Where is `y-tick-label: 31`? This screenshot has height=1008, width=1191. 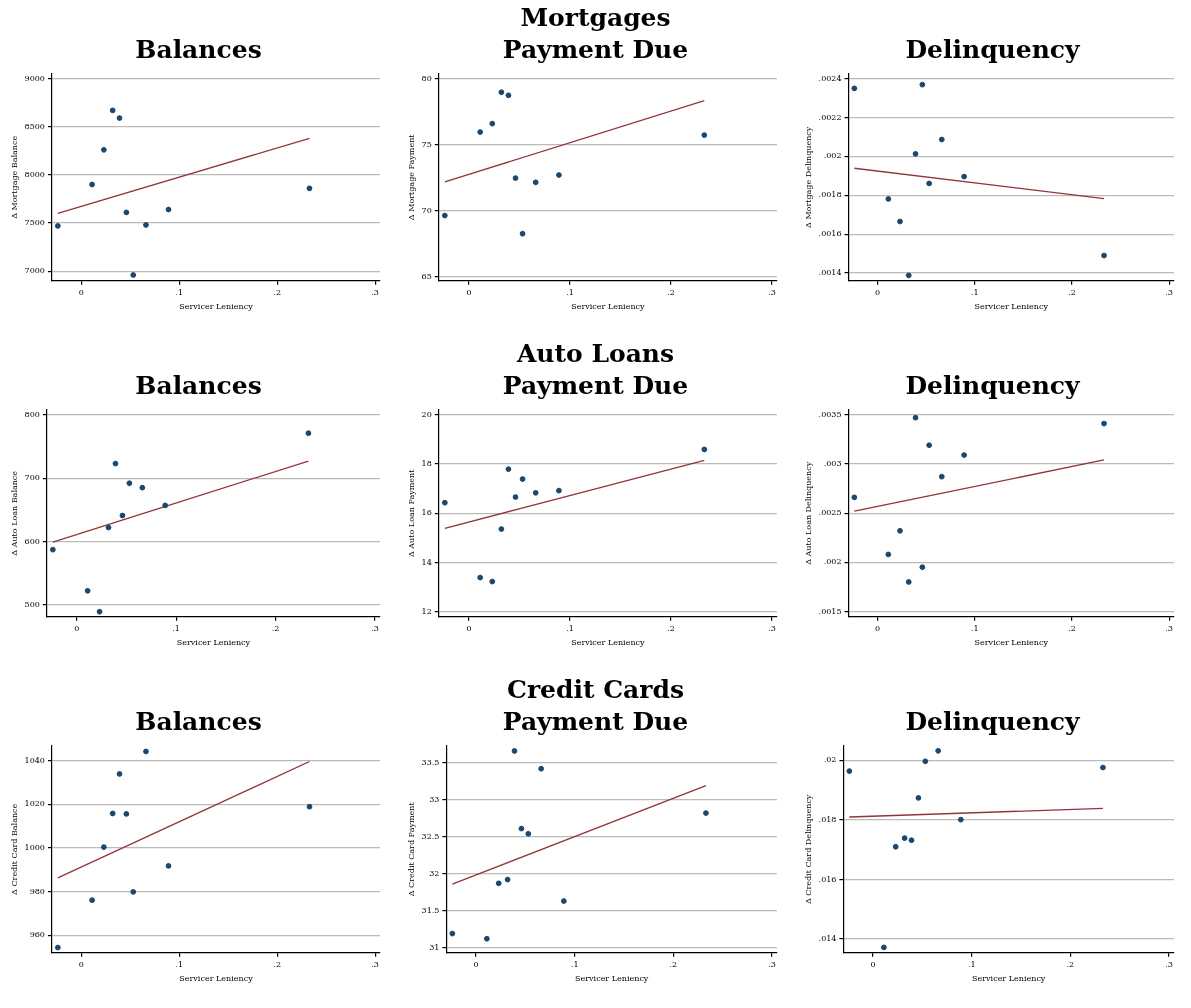 y-tick-label: 31 is located at coordinates (433, 947).